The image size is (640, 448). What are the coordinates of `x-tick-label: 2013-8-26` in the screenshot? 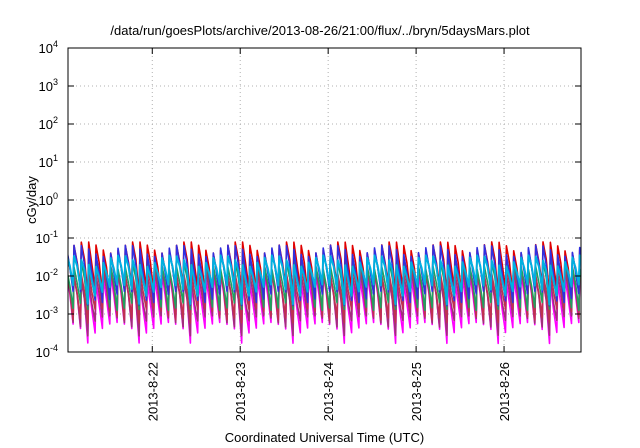 It's located at (504, 391).